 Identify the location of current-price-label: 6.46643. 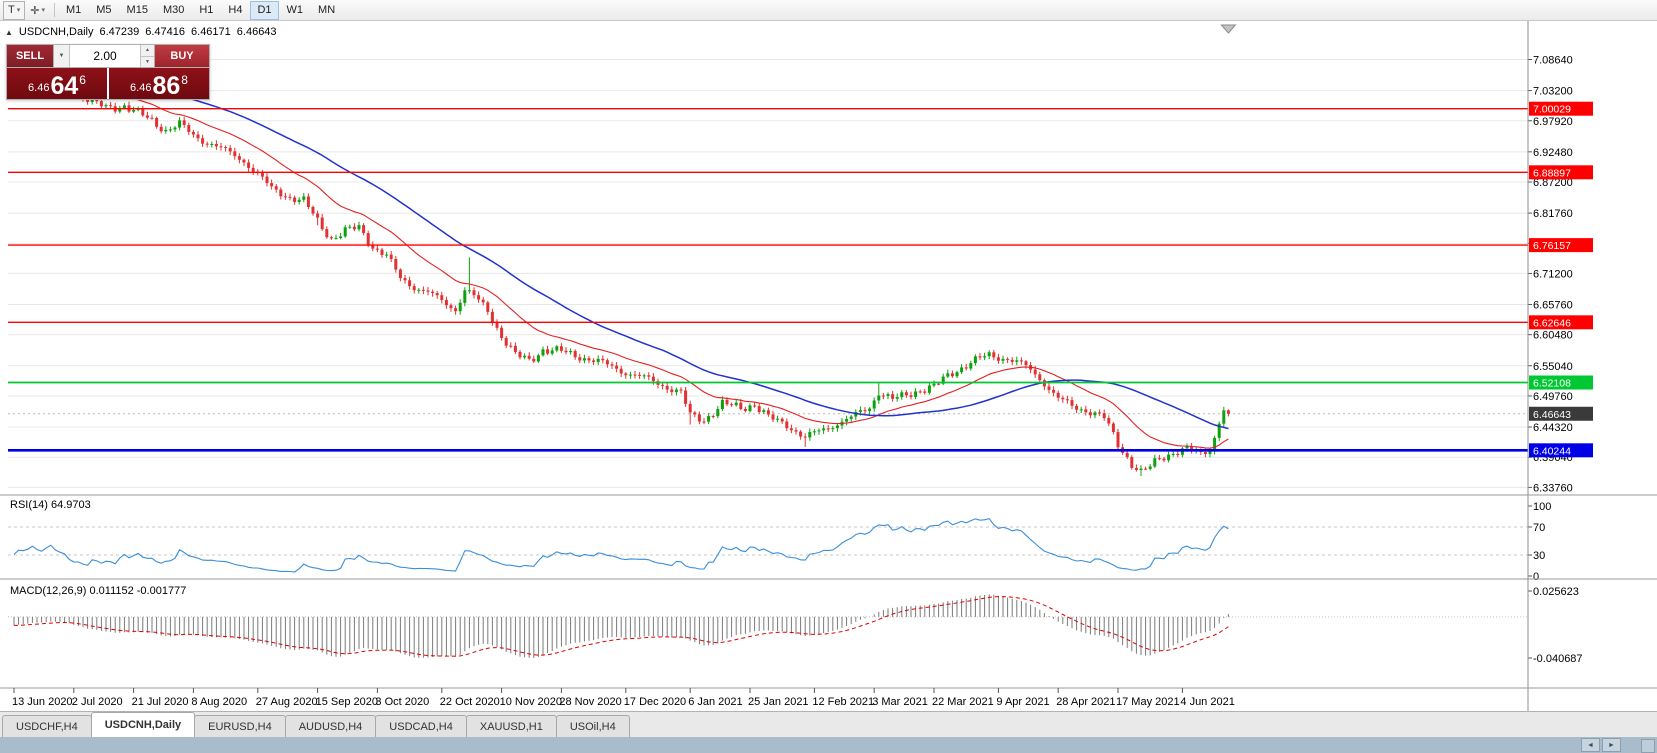
(1552, 415).